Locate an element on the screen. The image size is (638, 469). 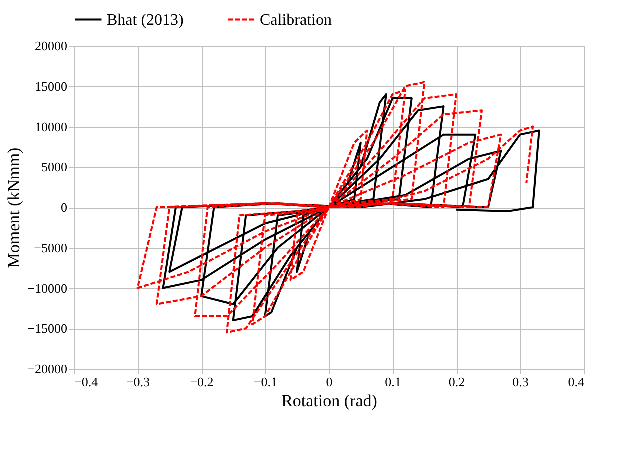
x-tick-label: 0.4 is located at coordinates (576, 382).